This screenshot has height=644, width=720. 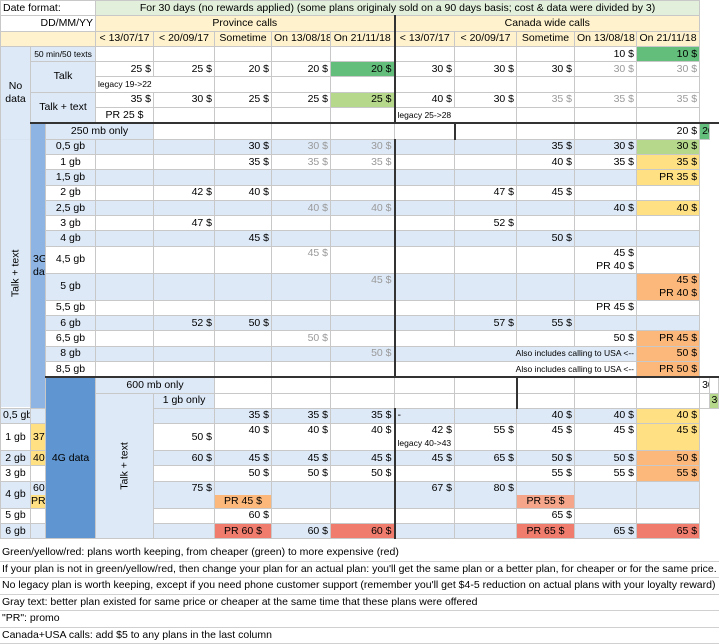 What do you see at coordinates (71, 369) in the screenshot?
I see `row-label: 8,5 gb` at bounding box center [71, 369].